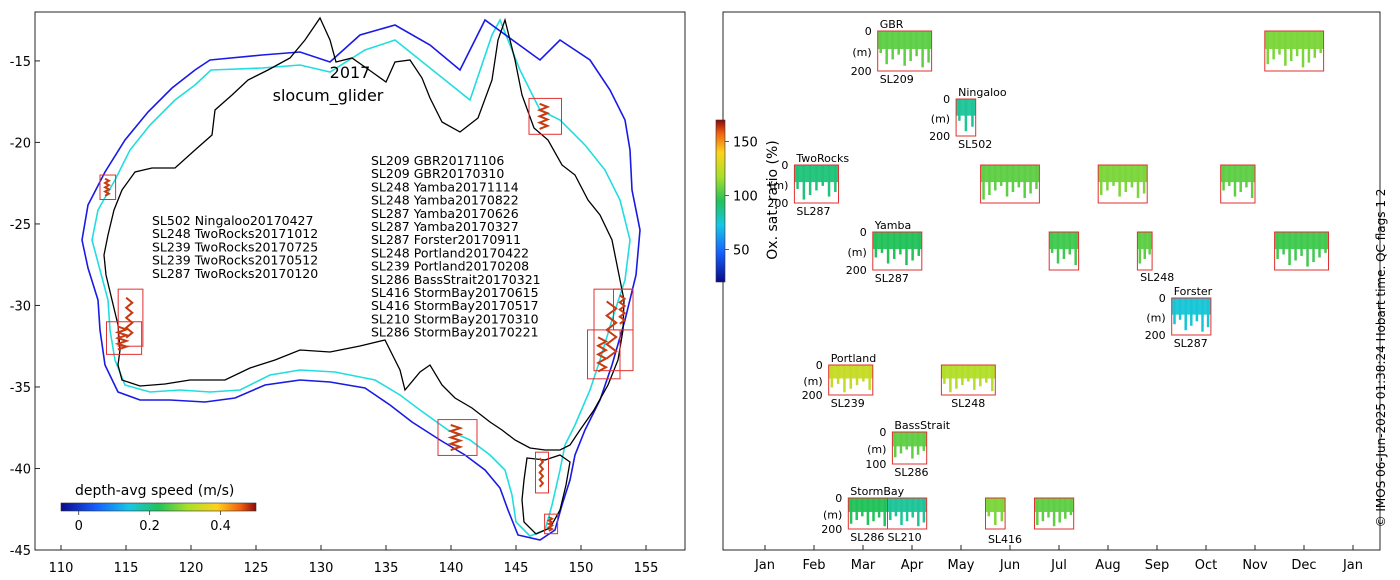 The image size is (1400, 580). Describe the element at coordinates (235, 273) in the screenshot. I see `legend-west-item: SL287 TwoRocks20170120` at that location.